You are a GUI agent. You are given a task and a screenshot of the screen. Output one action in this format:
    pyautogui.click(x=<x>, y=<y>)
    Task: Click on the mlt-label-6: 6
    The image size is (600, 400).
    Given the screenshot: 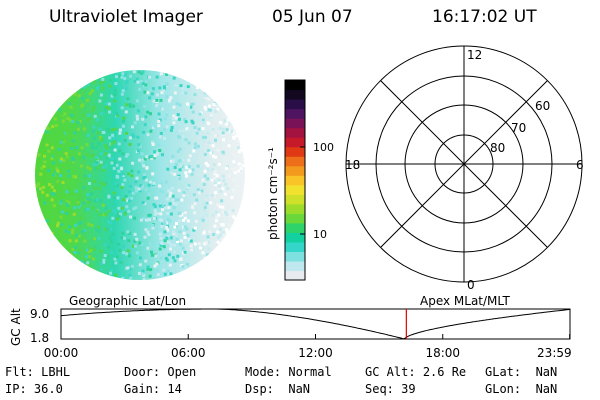 What is the action you would take?
    pyautogui.click(x=580, y=165)
    